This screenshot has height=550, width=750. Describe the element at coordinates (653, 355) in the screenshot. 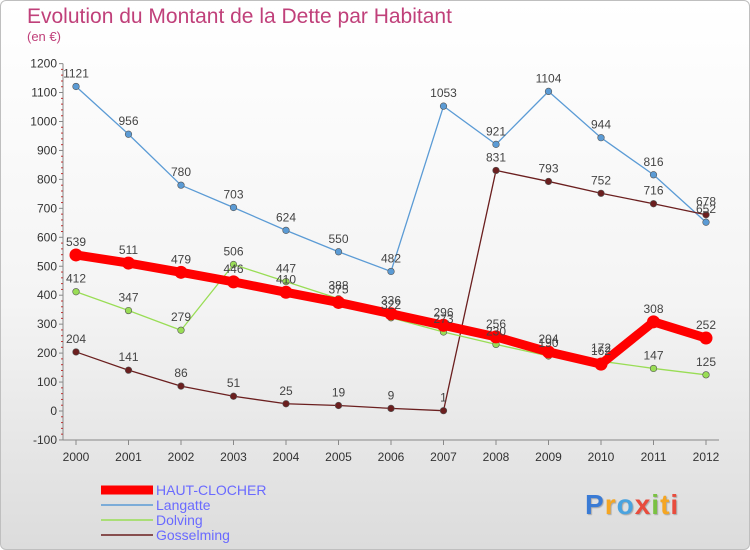

I see `data-label: 147` at that location.